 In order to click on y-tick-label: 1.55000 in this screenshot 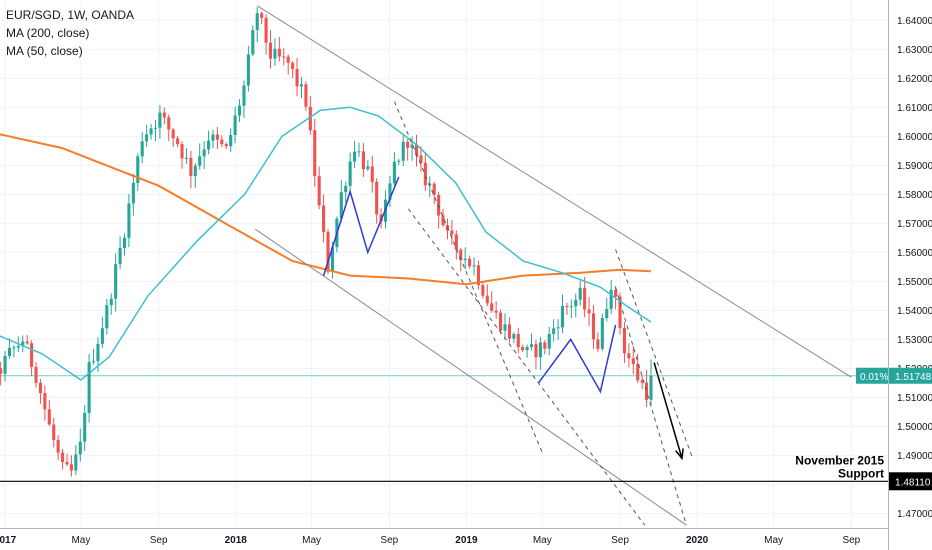, I will do `click(914, 282)`.